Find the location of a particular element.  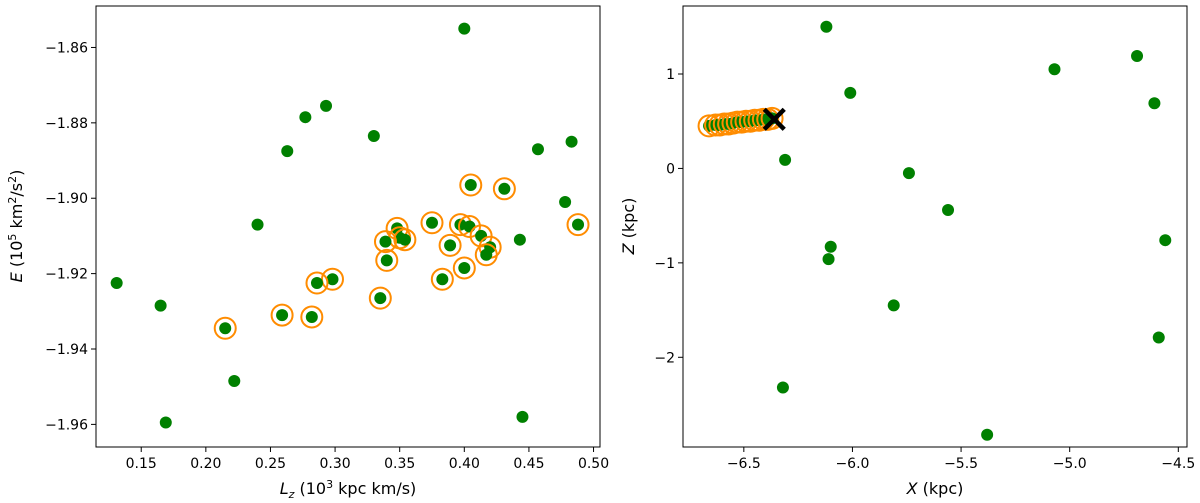

y-tick-label: −2 is located at coordinates (664, 358).